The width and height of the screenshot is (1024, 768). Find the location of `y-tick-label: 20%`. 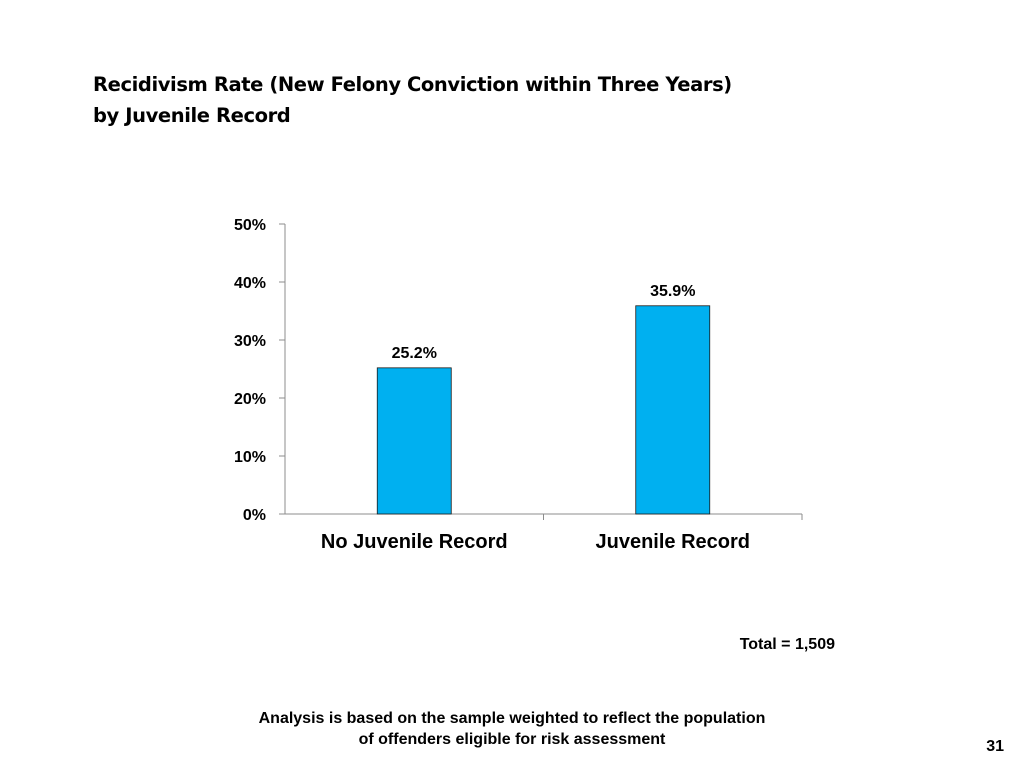

y-tick-label: 20% is located at coordinates (250, 399).